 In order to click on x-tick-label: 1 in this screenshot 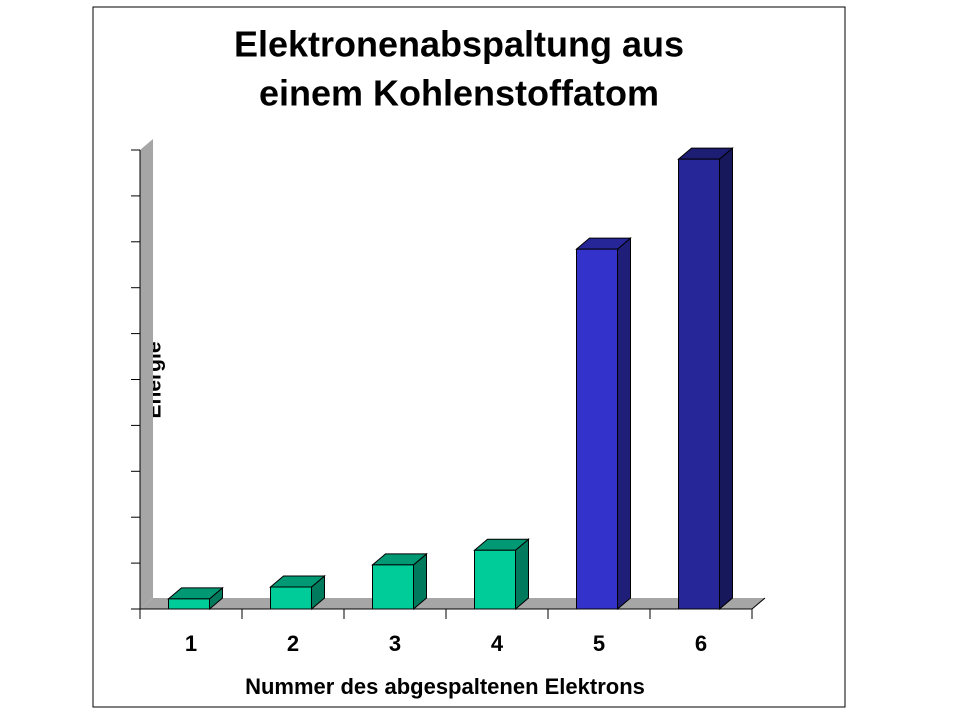, I will do `click(191, 643)`.